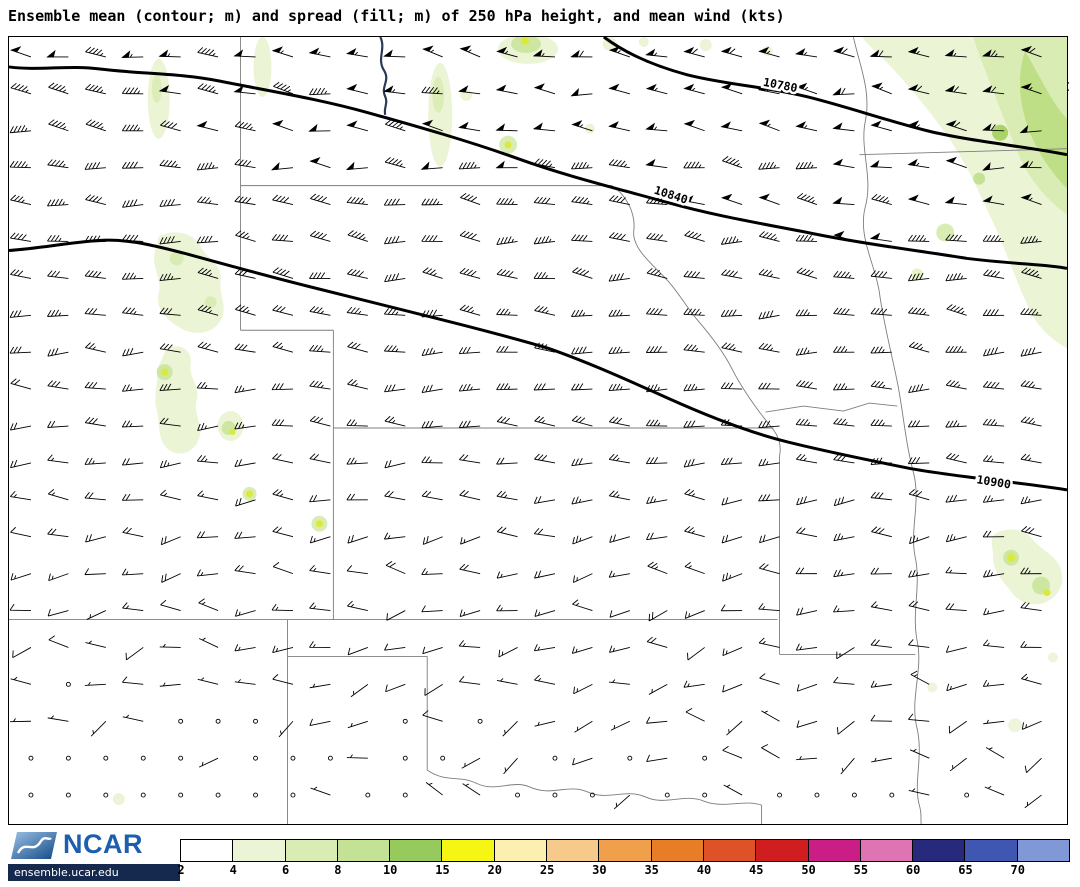 This screenshot has width=1080, height=887. Describe the element at coordinates (674, 858) in the screenshot. I see `colorbar-segment: 35` at that location.